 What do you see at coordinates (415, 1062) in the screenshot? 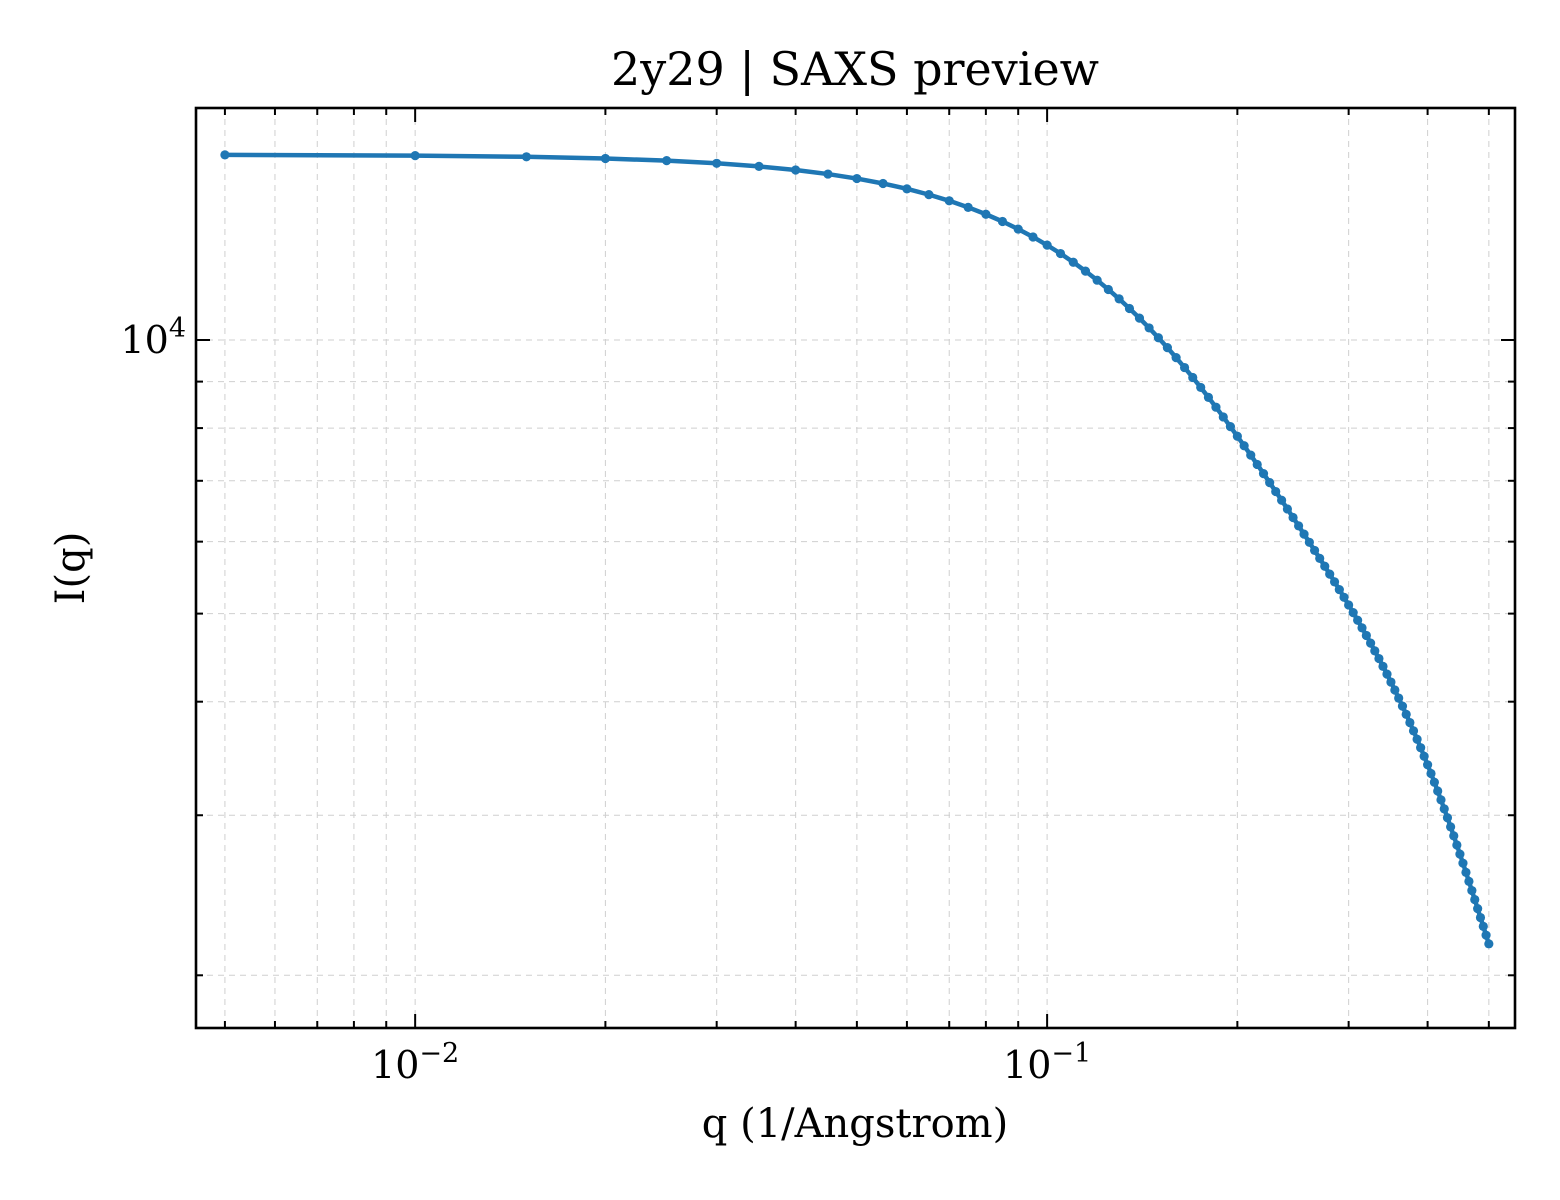
I see `x-tick-label: 10⁻²` at bounding box center [415, 1062].